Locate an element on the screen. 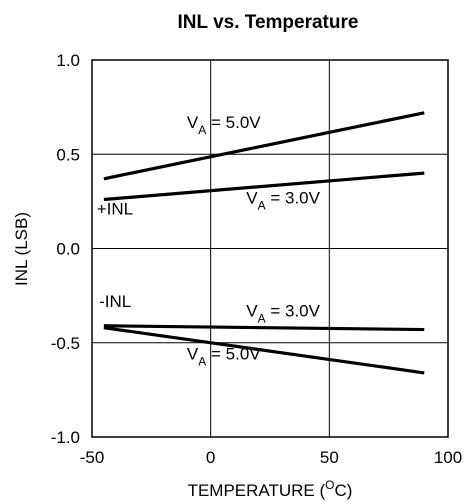 Image resolution: width=473 pixels, height=502 pixels. annotation-label: +INL is located at coordinates (115, 209).